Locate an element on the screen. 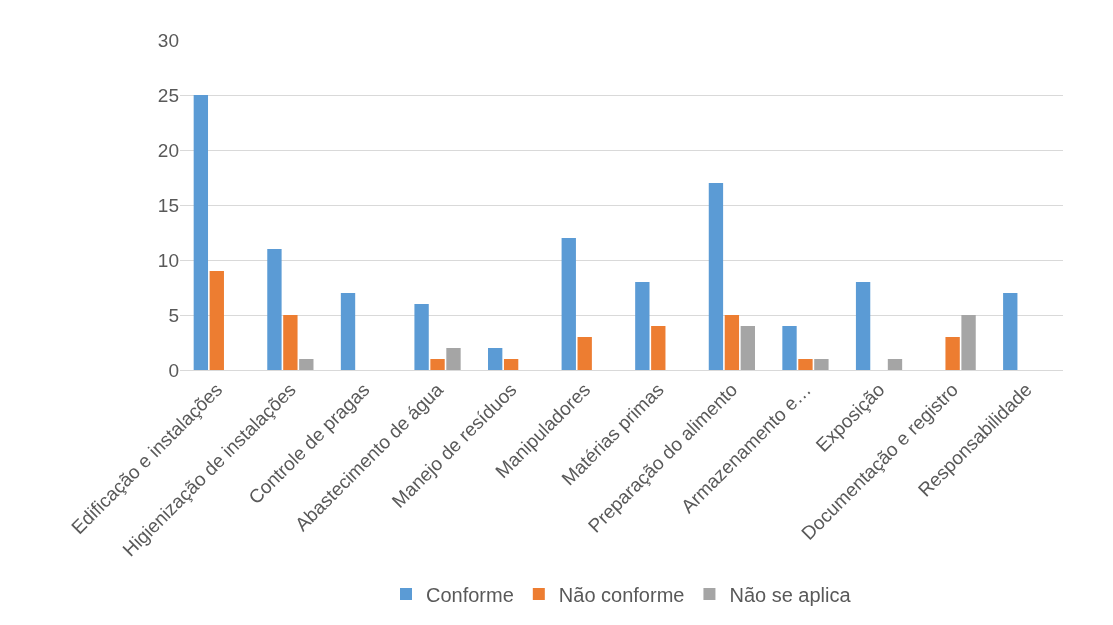  y-tick-label: 20 is located at coordinates (168, 150).